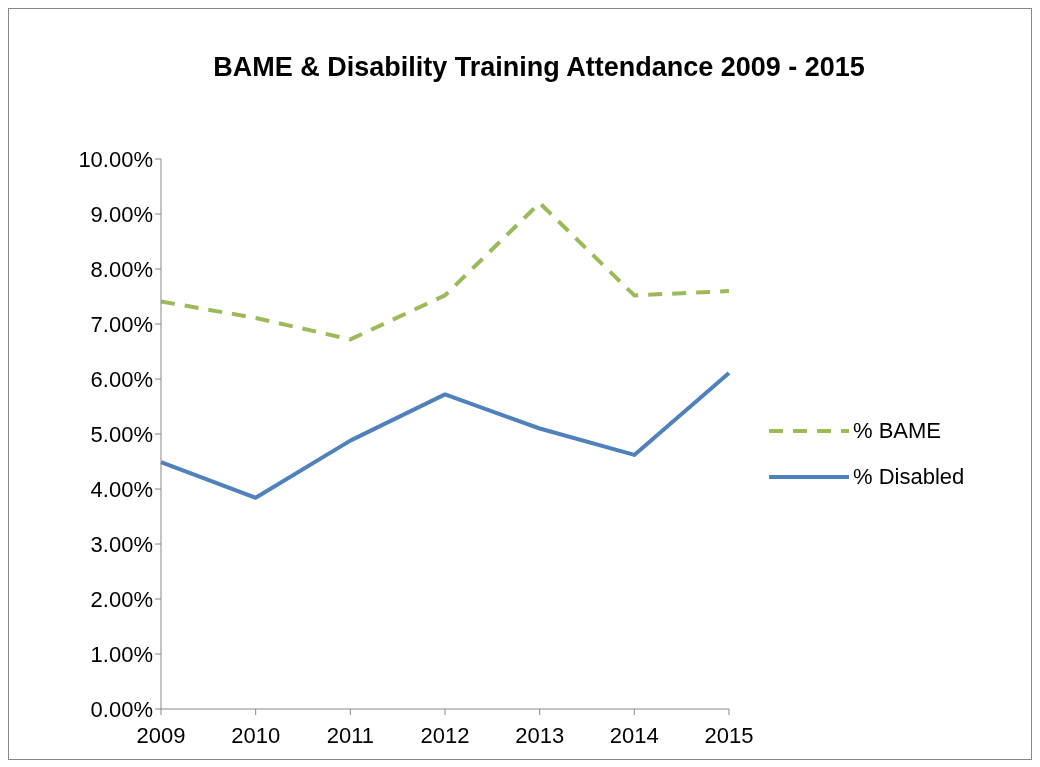 The width and height of the screenshot is (1040, 767). I want to click on legend-label: % Disabled, so click(909, 477).